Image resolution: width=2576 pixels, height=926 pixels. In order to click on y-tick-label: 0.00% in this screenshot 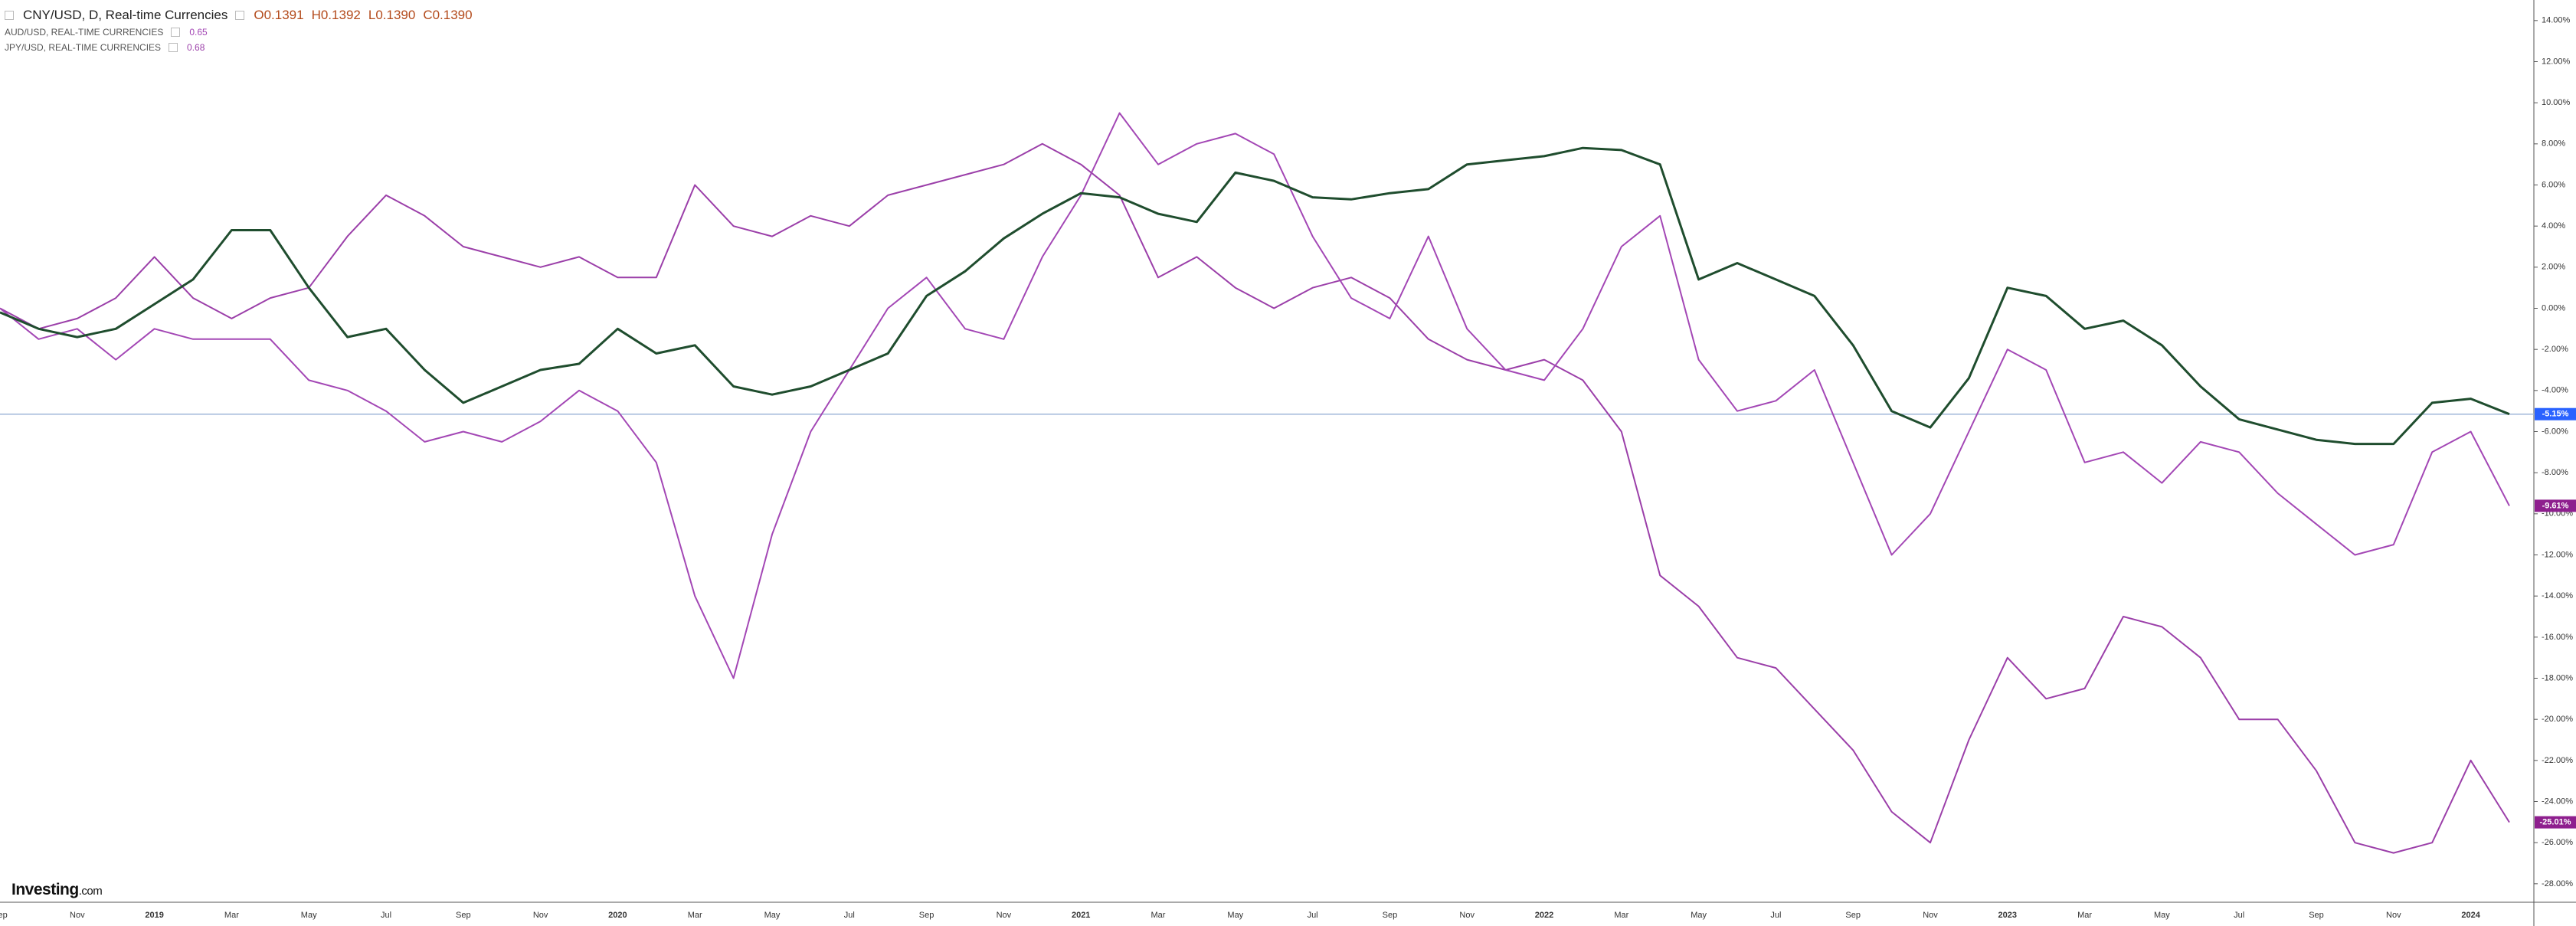, I will do `click(2553, 307)`.